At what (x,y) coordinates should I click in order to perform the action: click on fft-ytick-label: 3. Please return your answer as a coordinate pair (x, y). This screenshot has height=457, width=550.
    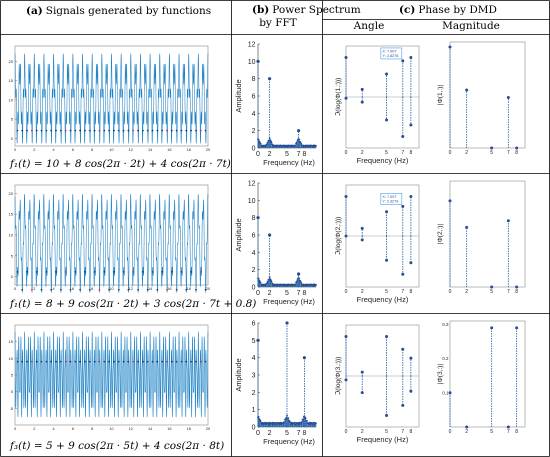
    Looking at the image, I should click on (254, 376).